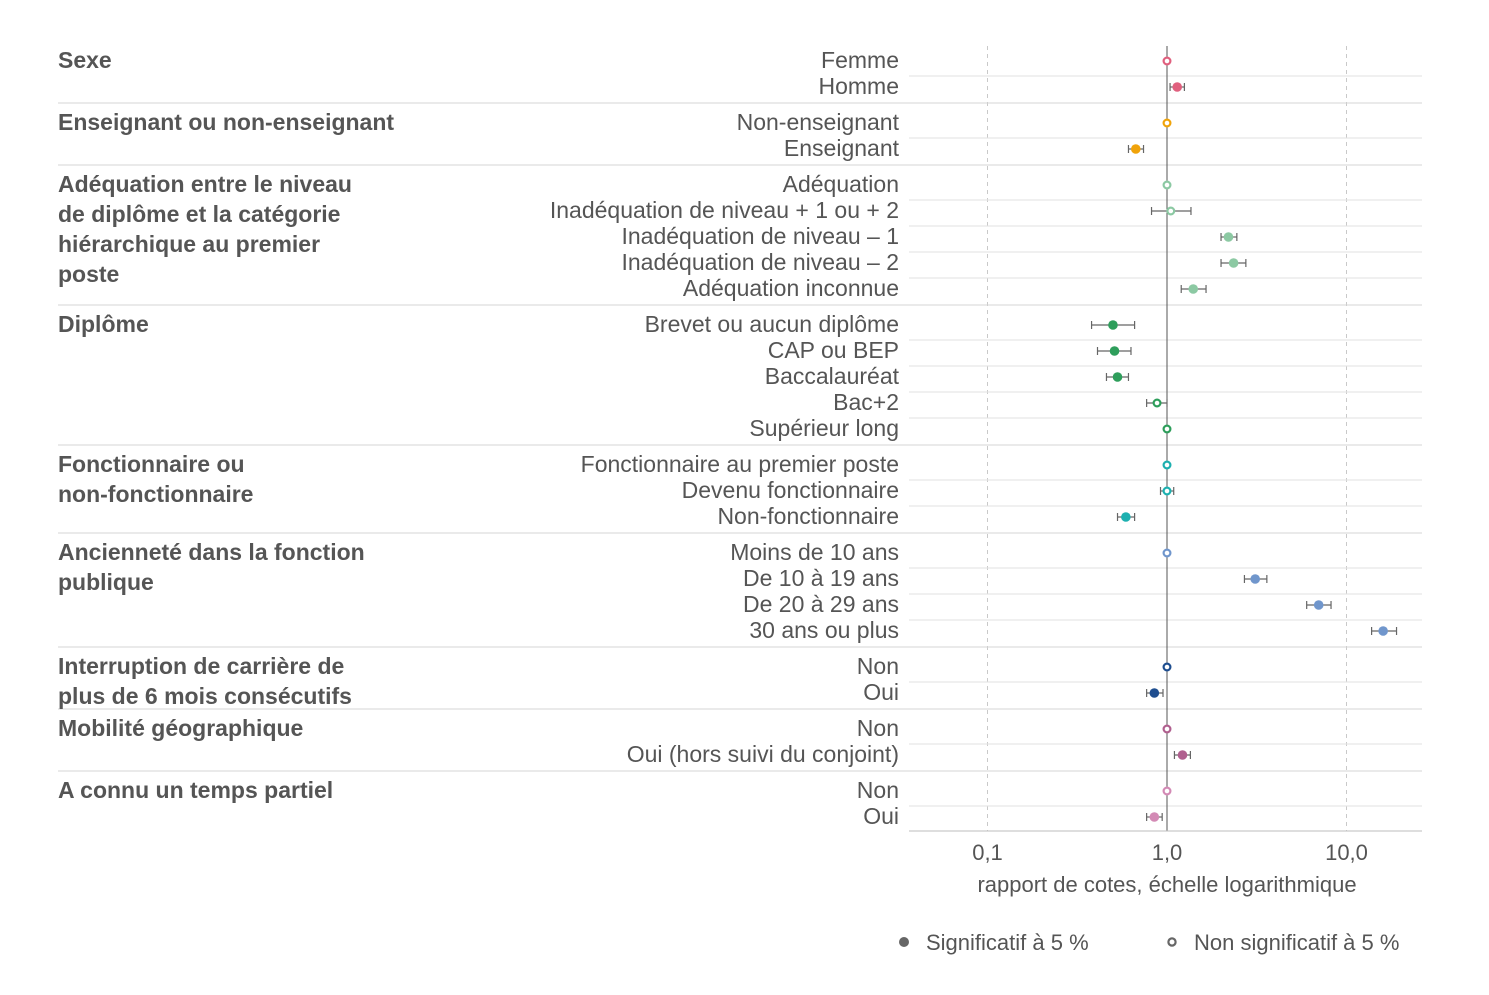 The image size is (1489, 995). I want to click on category-label: Femme, so click(860, 60).